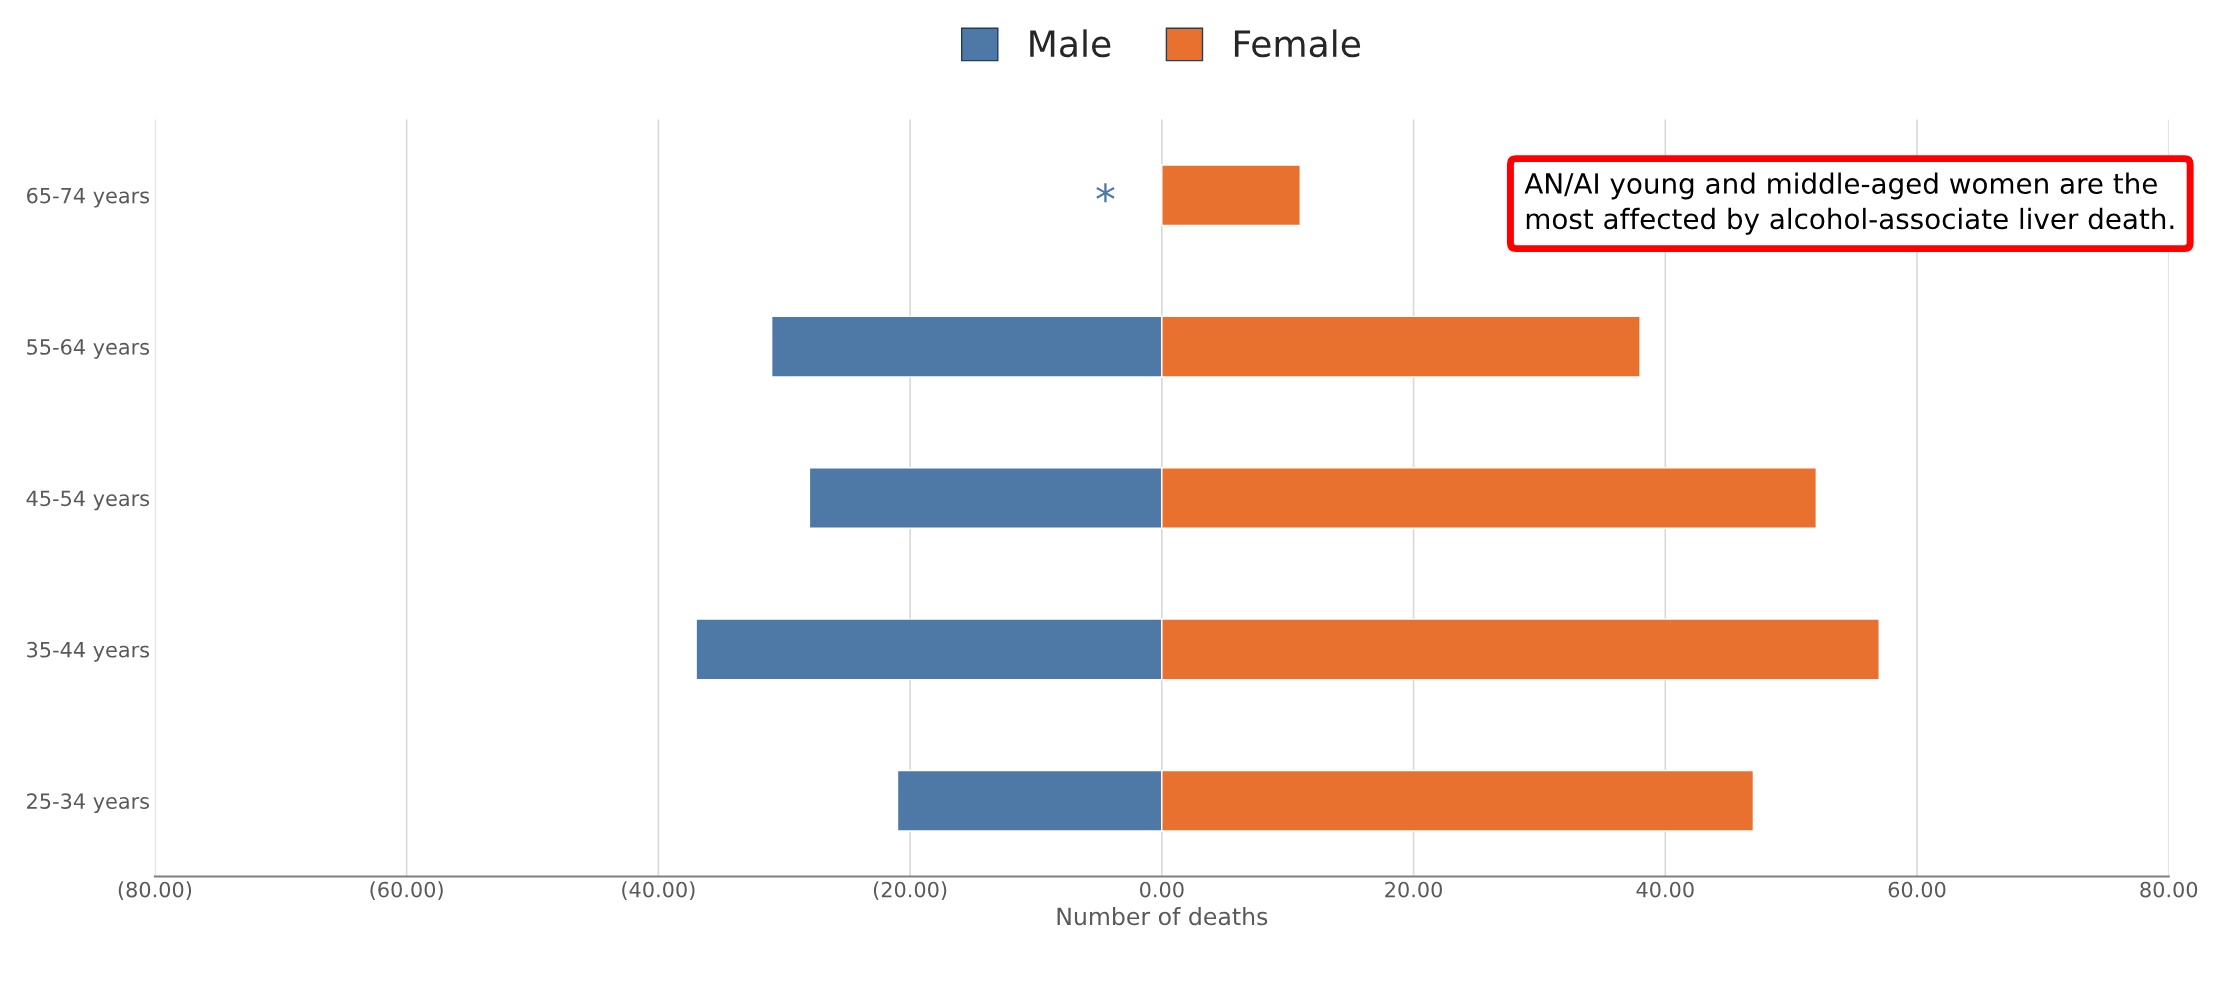 The height and width of the screenshot is (996, 2213). What do you see at coordinates (658, 890) in the screenshot?
I see `x-tick-label: (40.00)` at bounding box center [658, 890].